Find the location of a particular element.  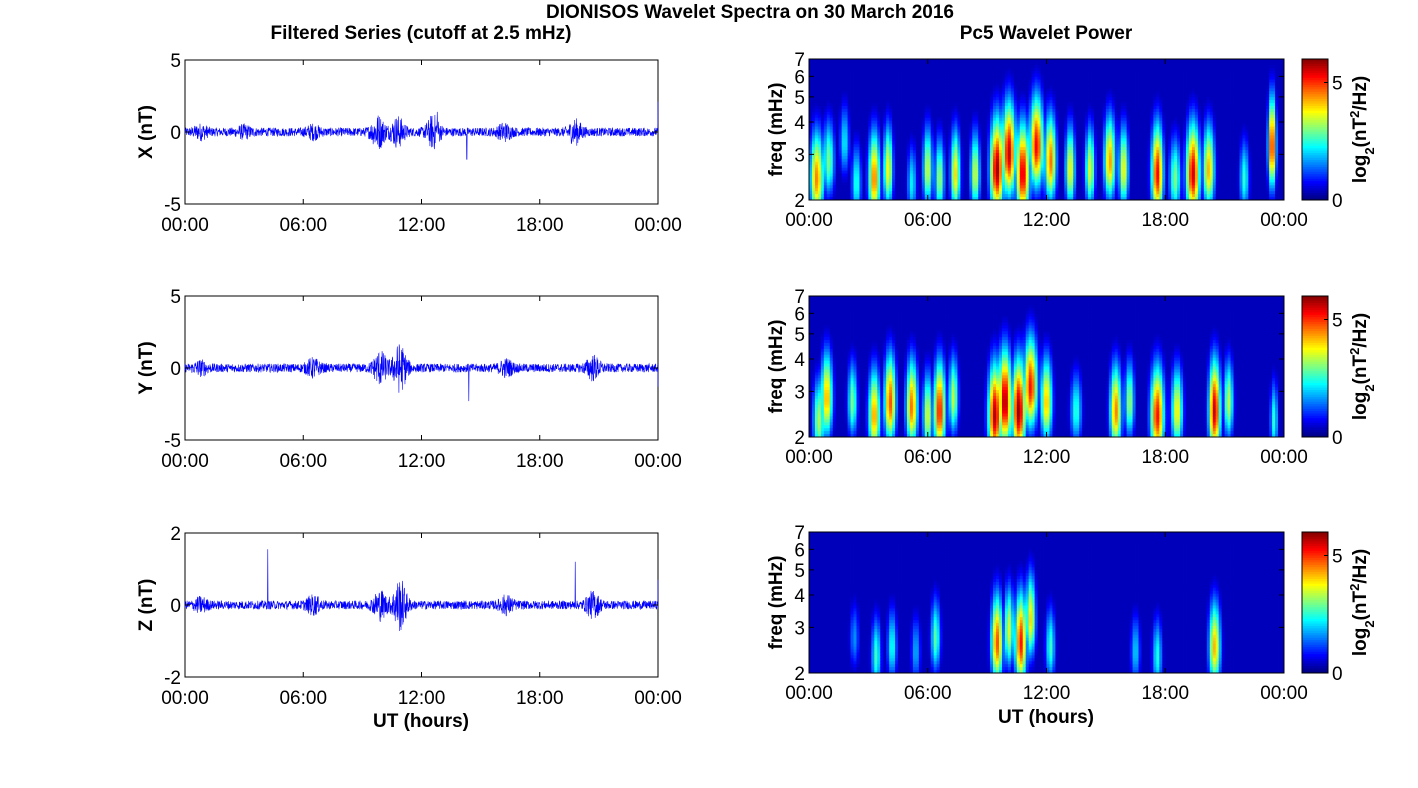

left-x-axis-label: UT (hours) is located at coordinates (421, 721).